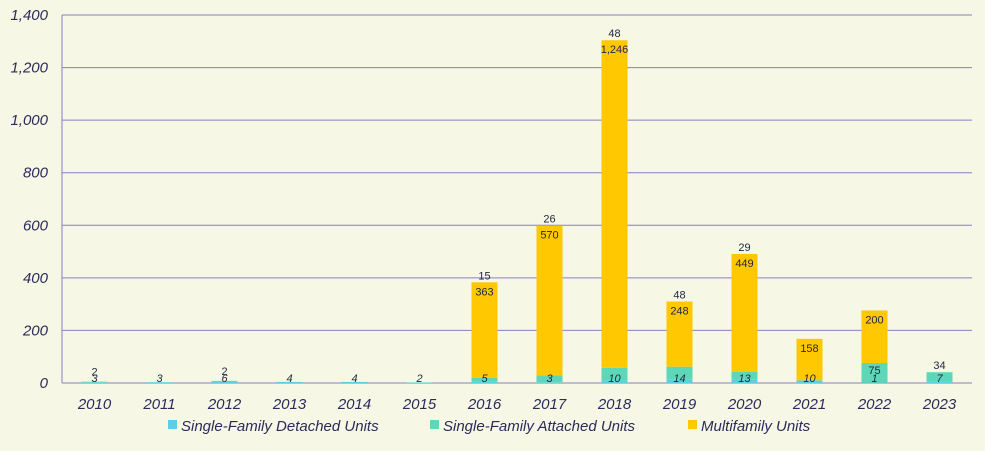  I want to click on data-label: 5, so click(484, 379).